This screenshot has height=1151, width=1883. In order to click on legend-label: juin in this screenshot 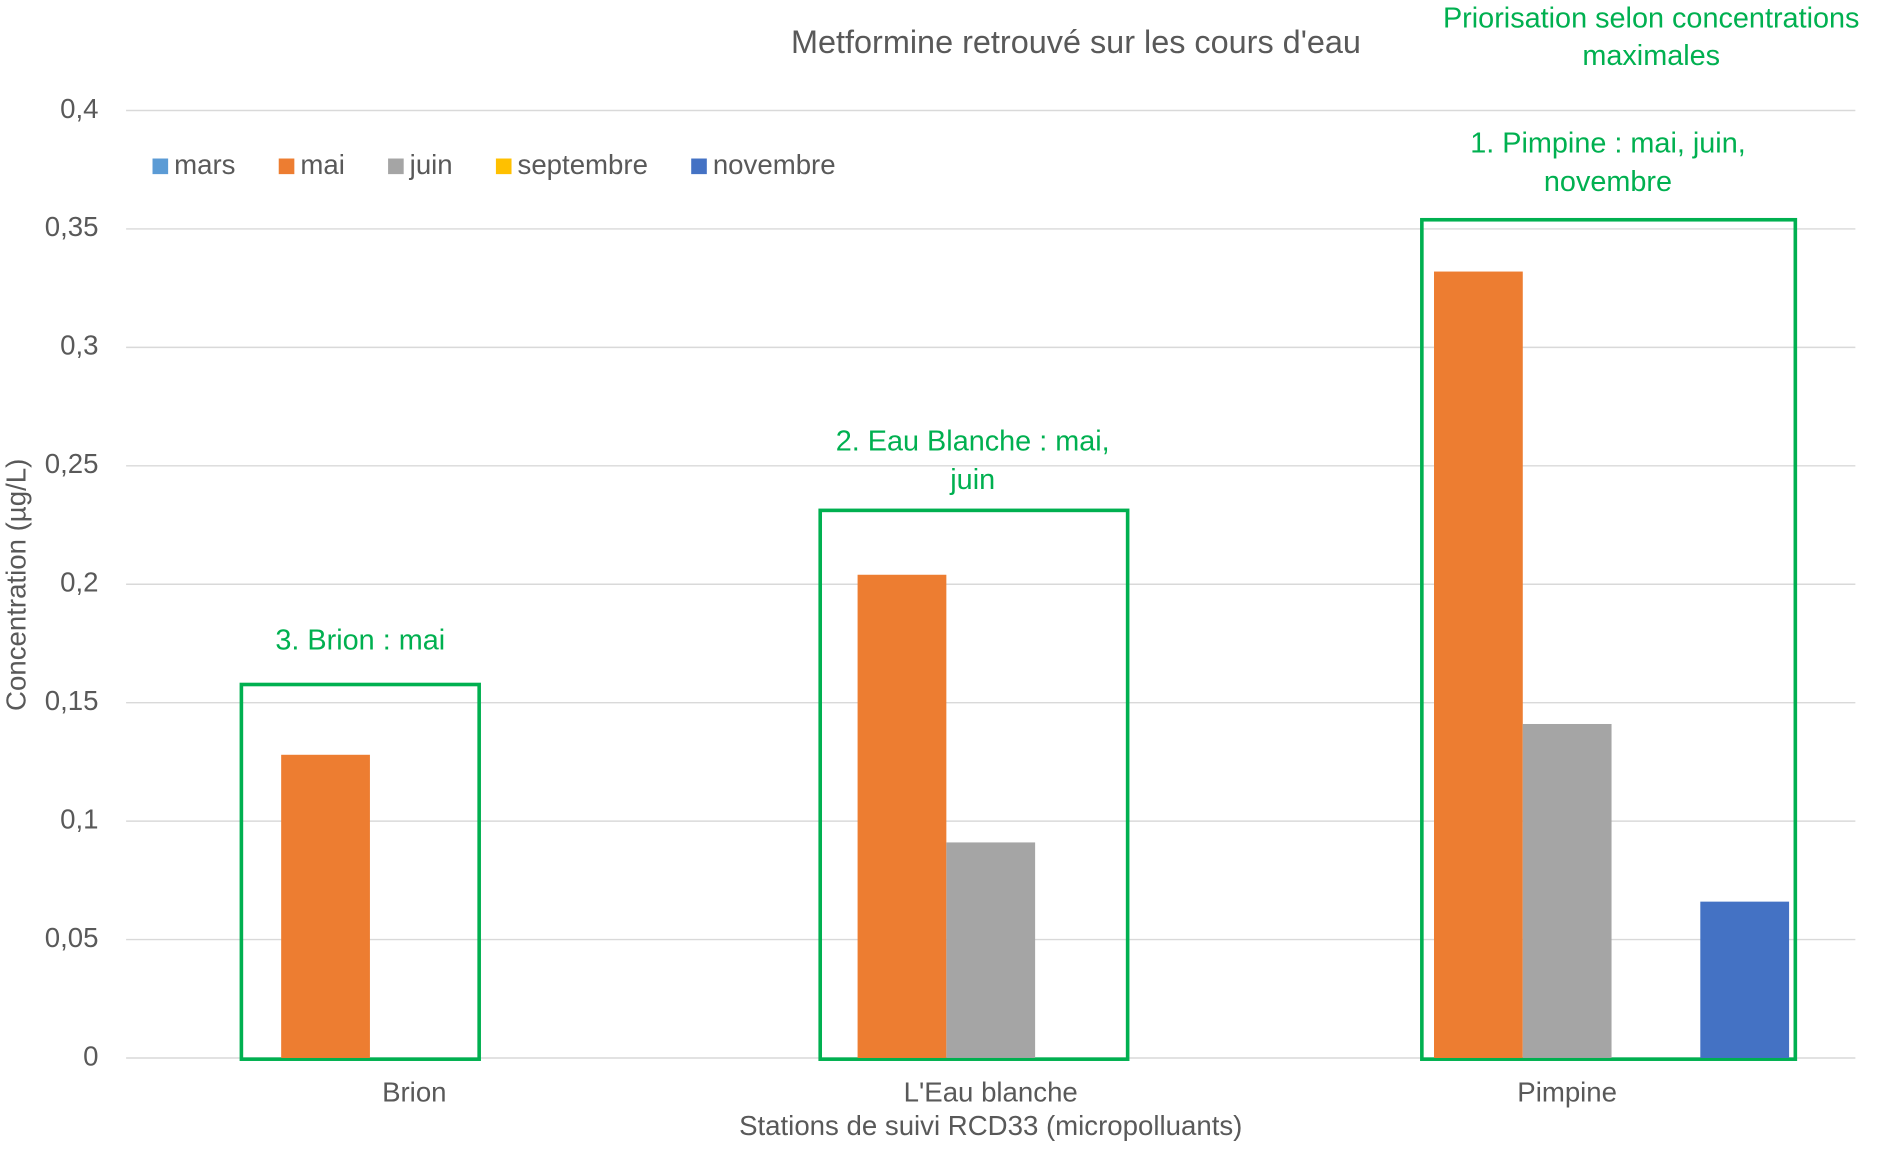, I will do `click(431, 164)`.